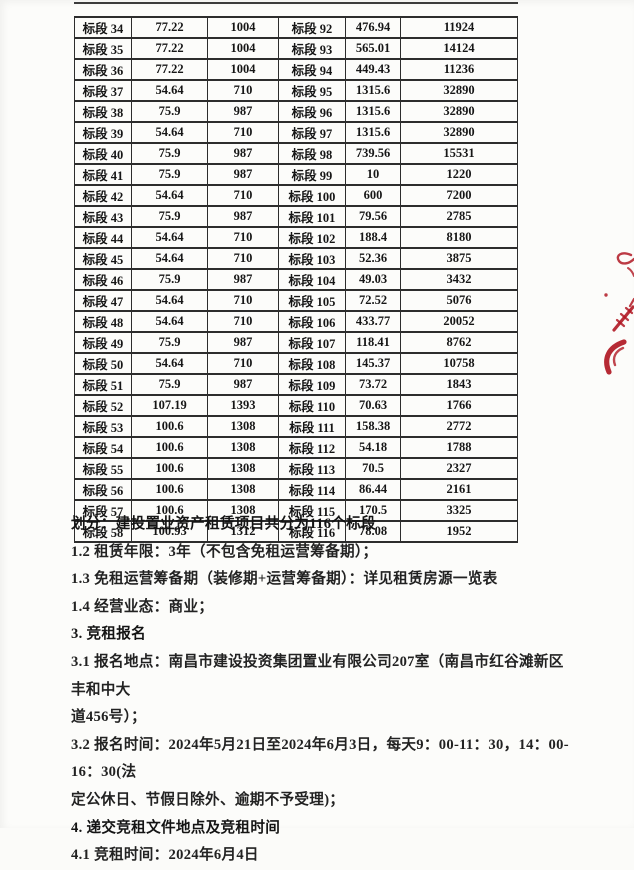  Describe the element at coordinates (169, 69) in the screenshot. I see `area-value-left: 77.22` at that location.